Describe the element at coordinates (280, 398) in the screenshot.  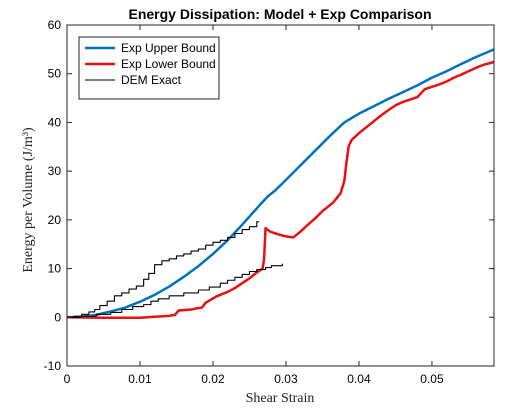
I see `x-axis-label: Shear Strain` at that location.